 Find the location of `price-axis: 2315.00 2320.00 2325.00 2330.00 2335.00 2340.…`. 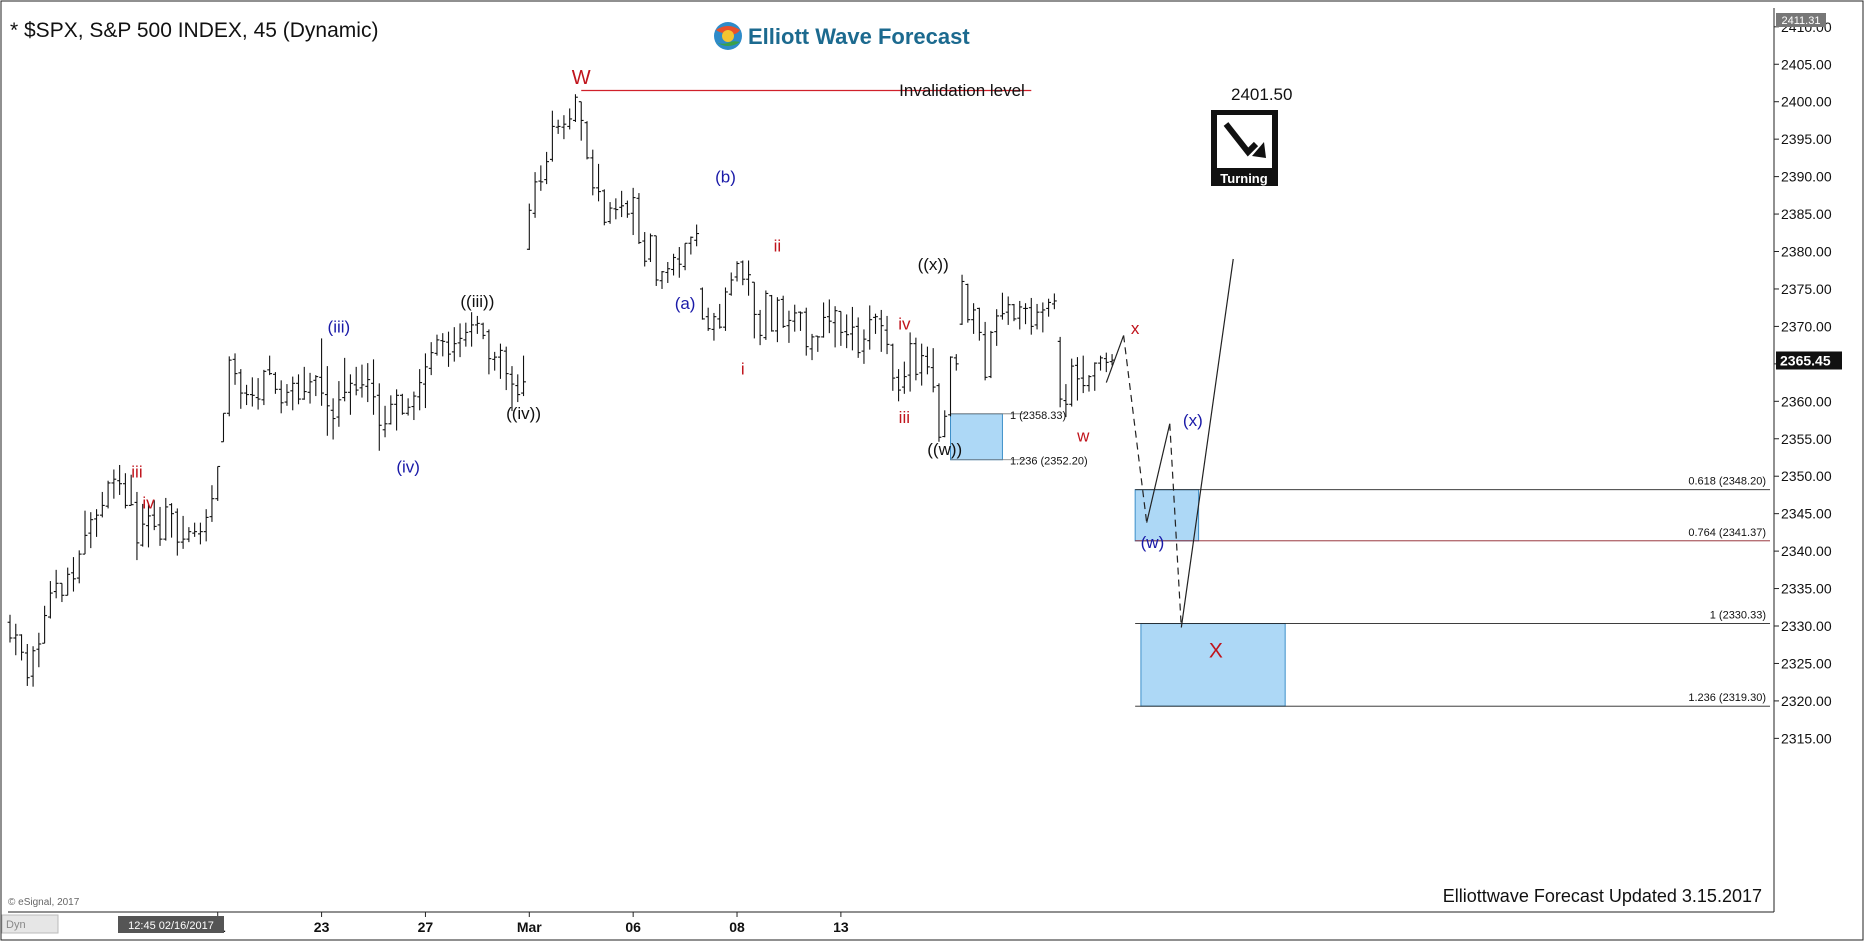

price-axis: 2315.00 2320.00 2325.00 2330.00 2335.00 2340.… is located at coordinates (1808, 379).